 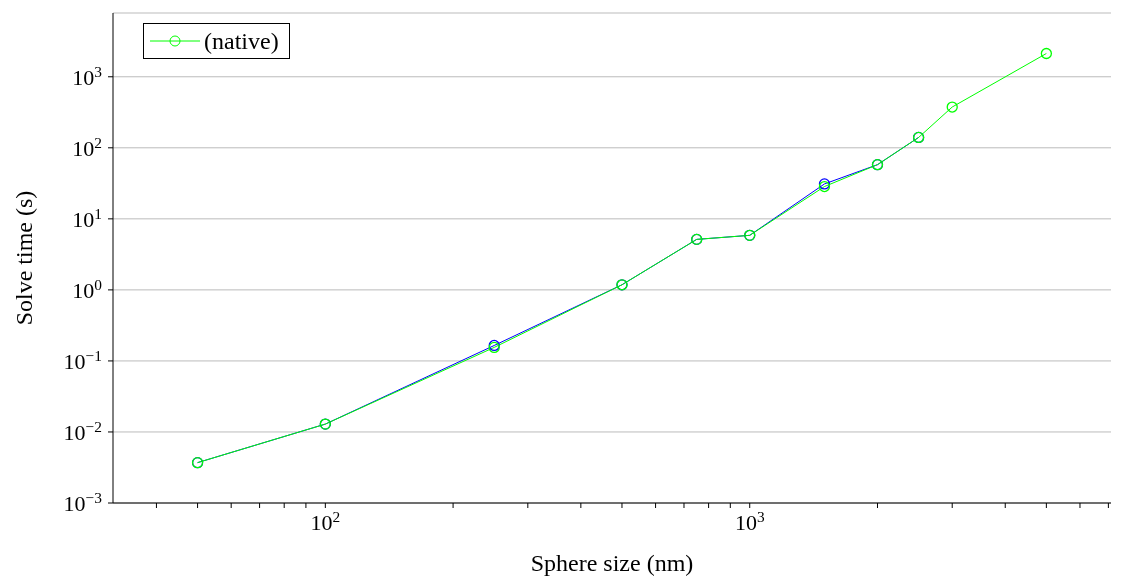 I want to click on y-tick-label: 10$^{0}$, so click(x=87, y=289).